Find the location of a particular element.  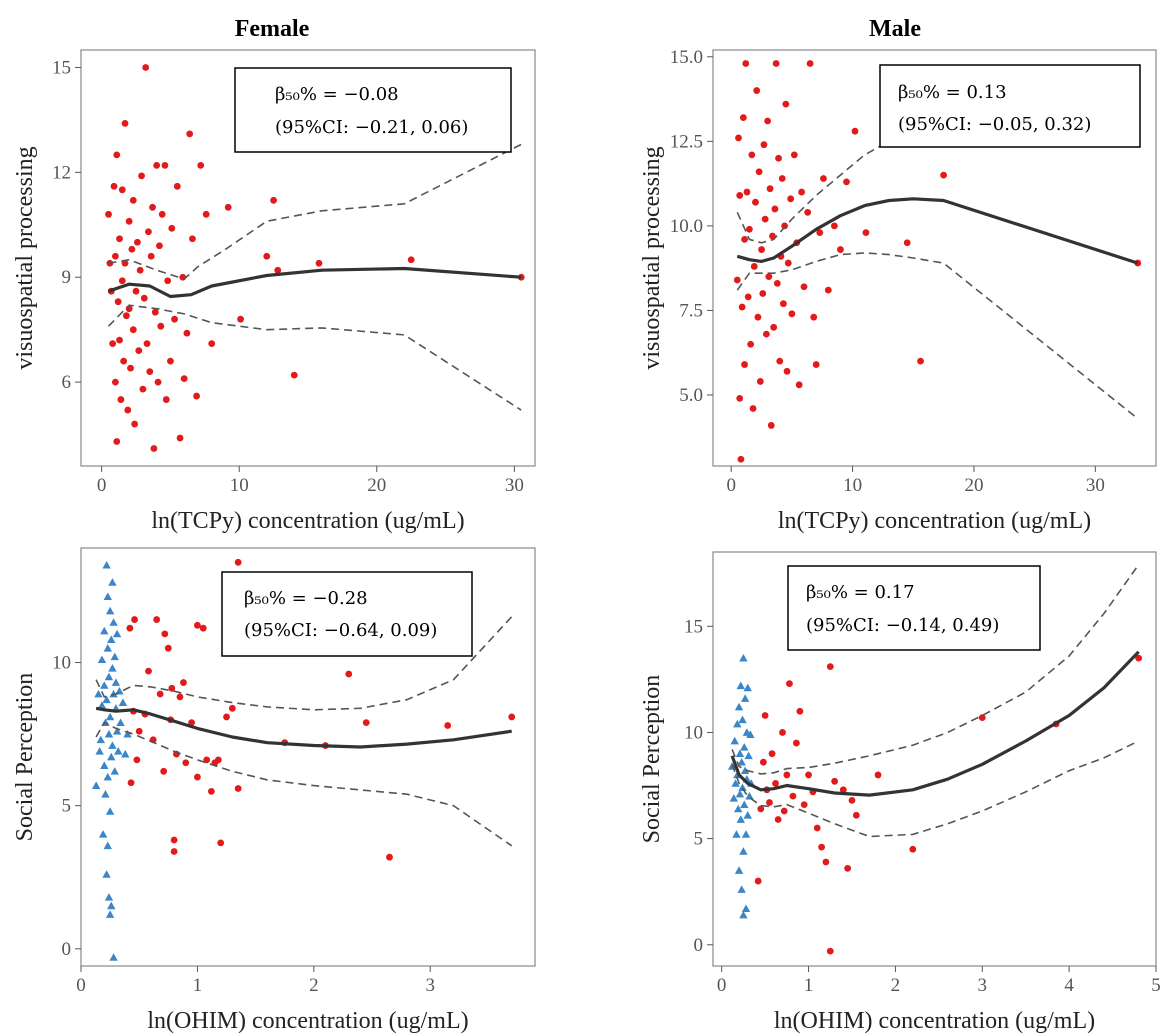

annotation-ci: (95%CI: −0.14, 0.49) is located at coordinates (902, 625).